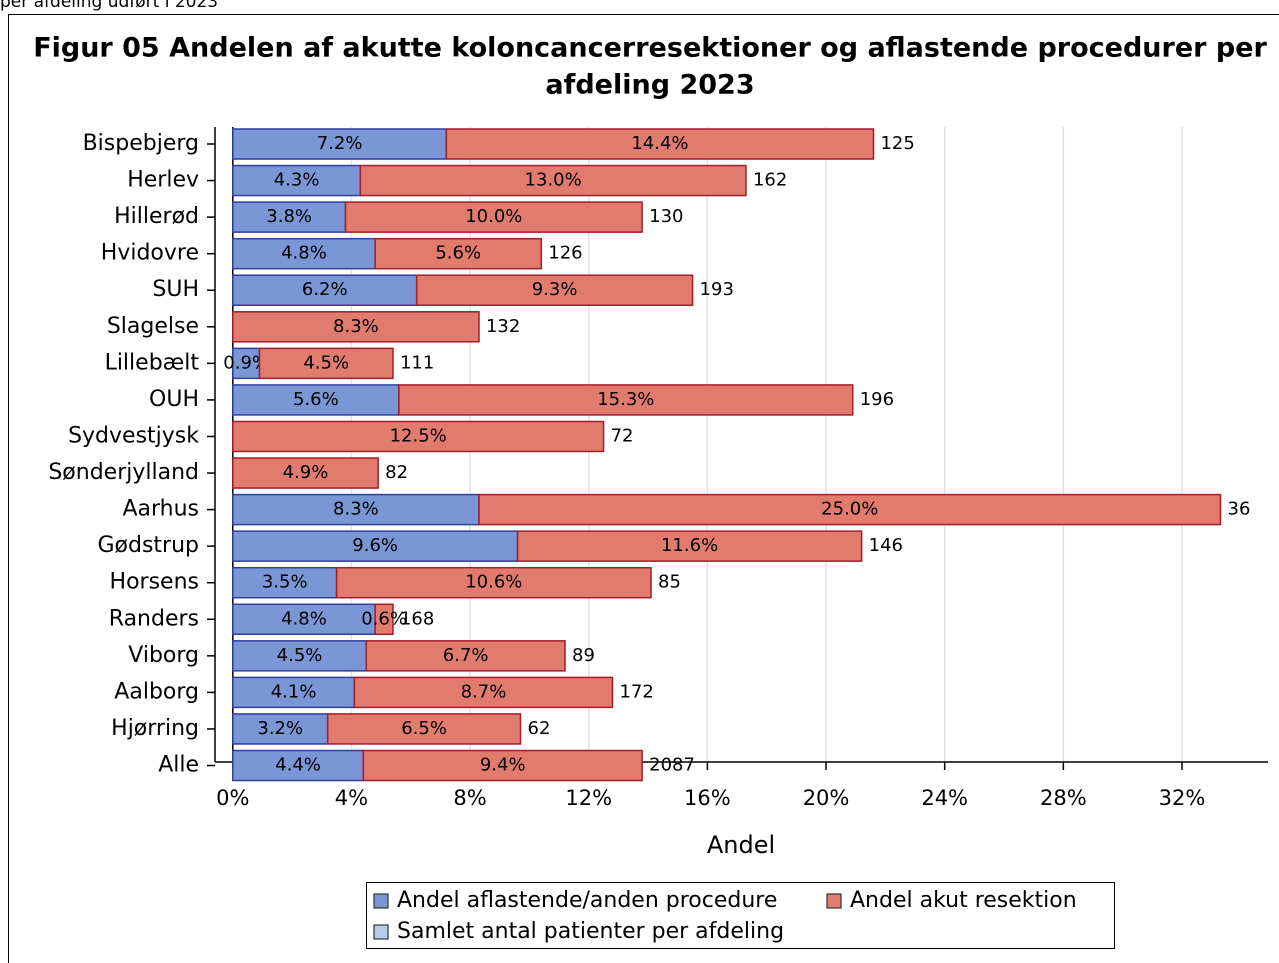 This screenshot has width=1279, height=963. Describe the element at coordinates (141, 143) in the screenshot. I see `y-tick-label: Bispebjerg` at that location.